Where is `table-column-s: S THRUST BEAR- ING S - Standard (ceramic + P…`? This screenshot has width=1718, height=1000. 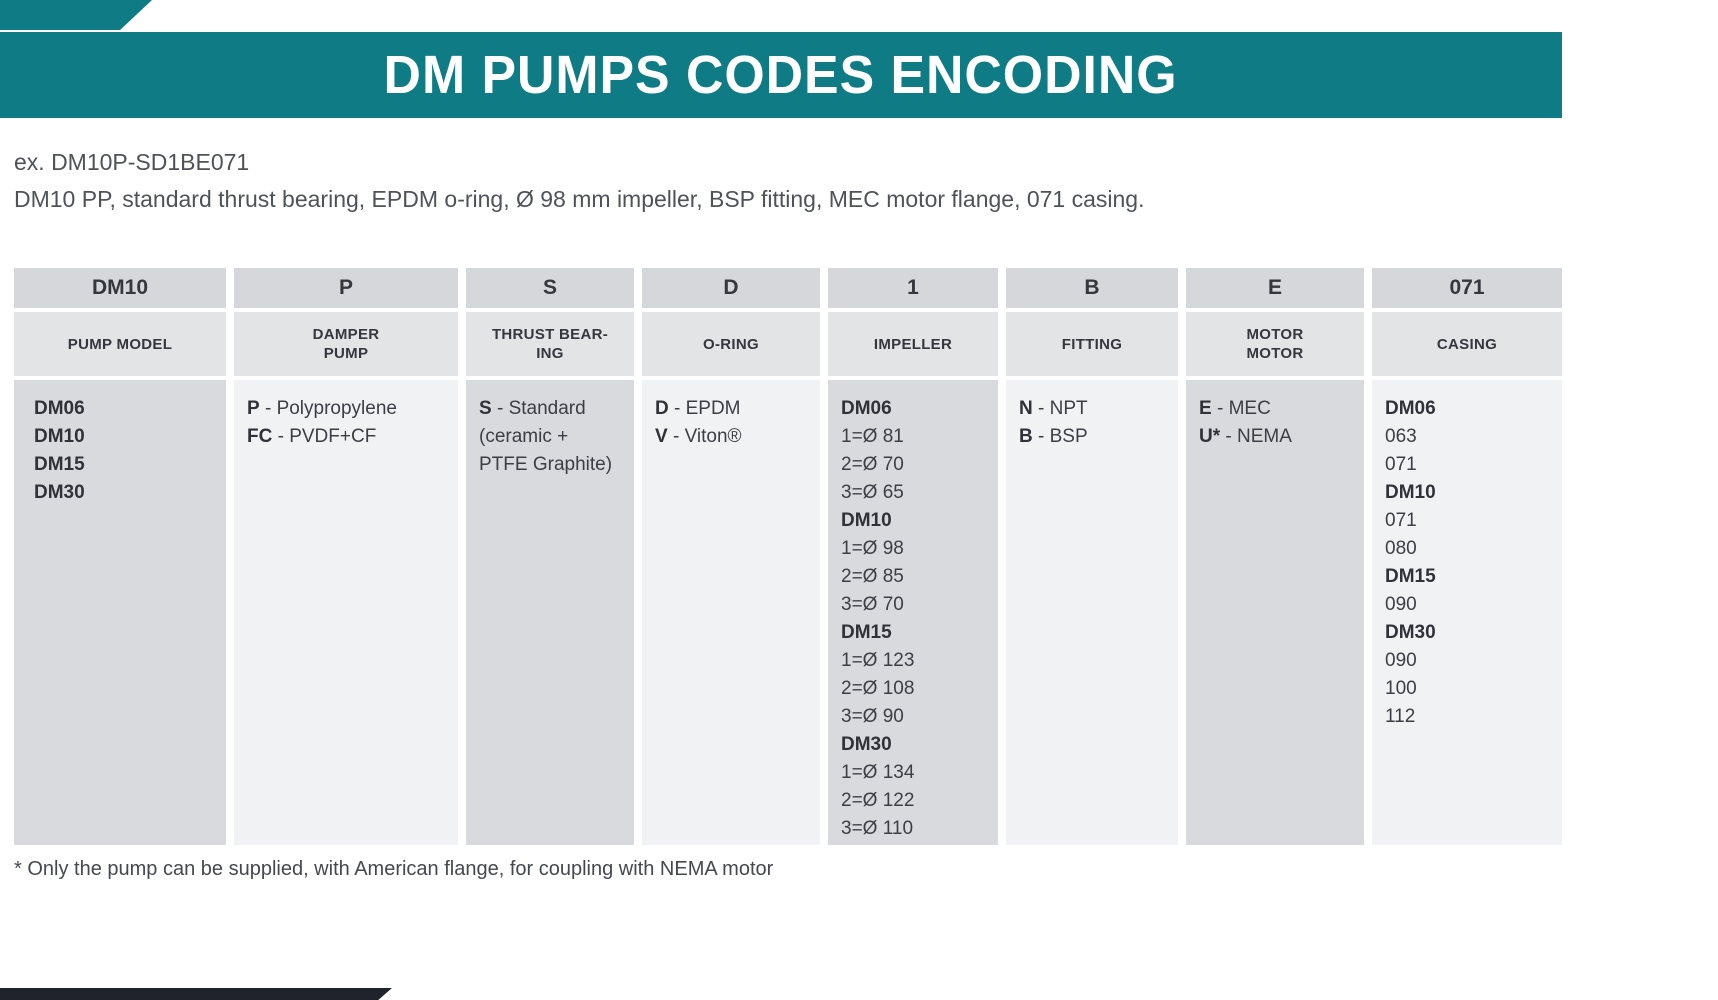 table-column-s: S THRUST BEAR- ING S - Standard (ceramic + P… is located at coordinates (550, 556).